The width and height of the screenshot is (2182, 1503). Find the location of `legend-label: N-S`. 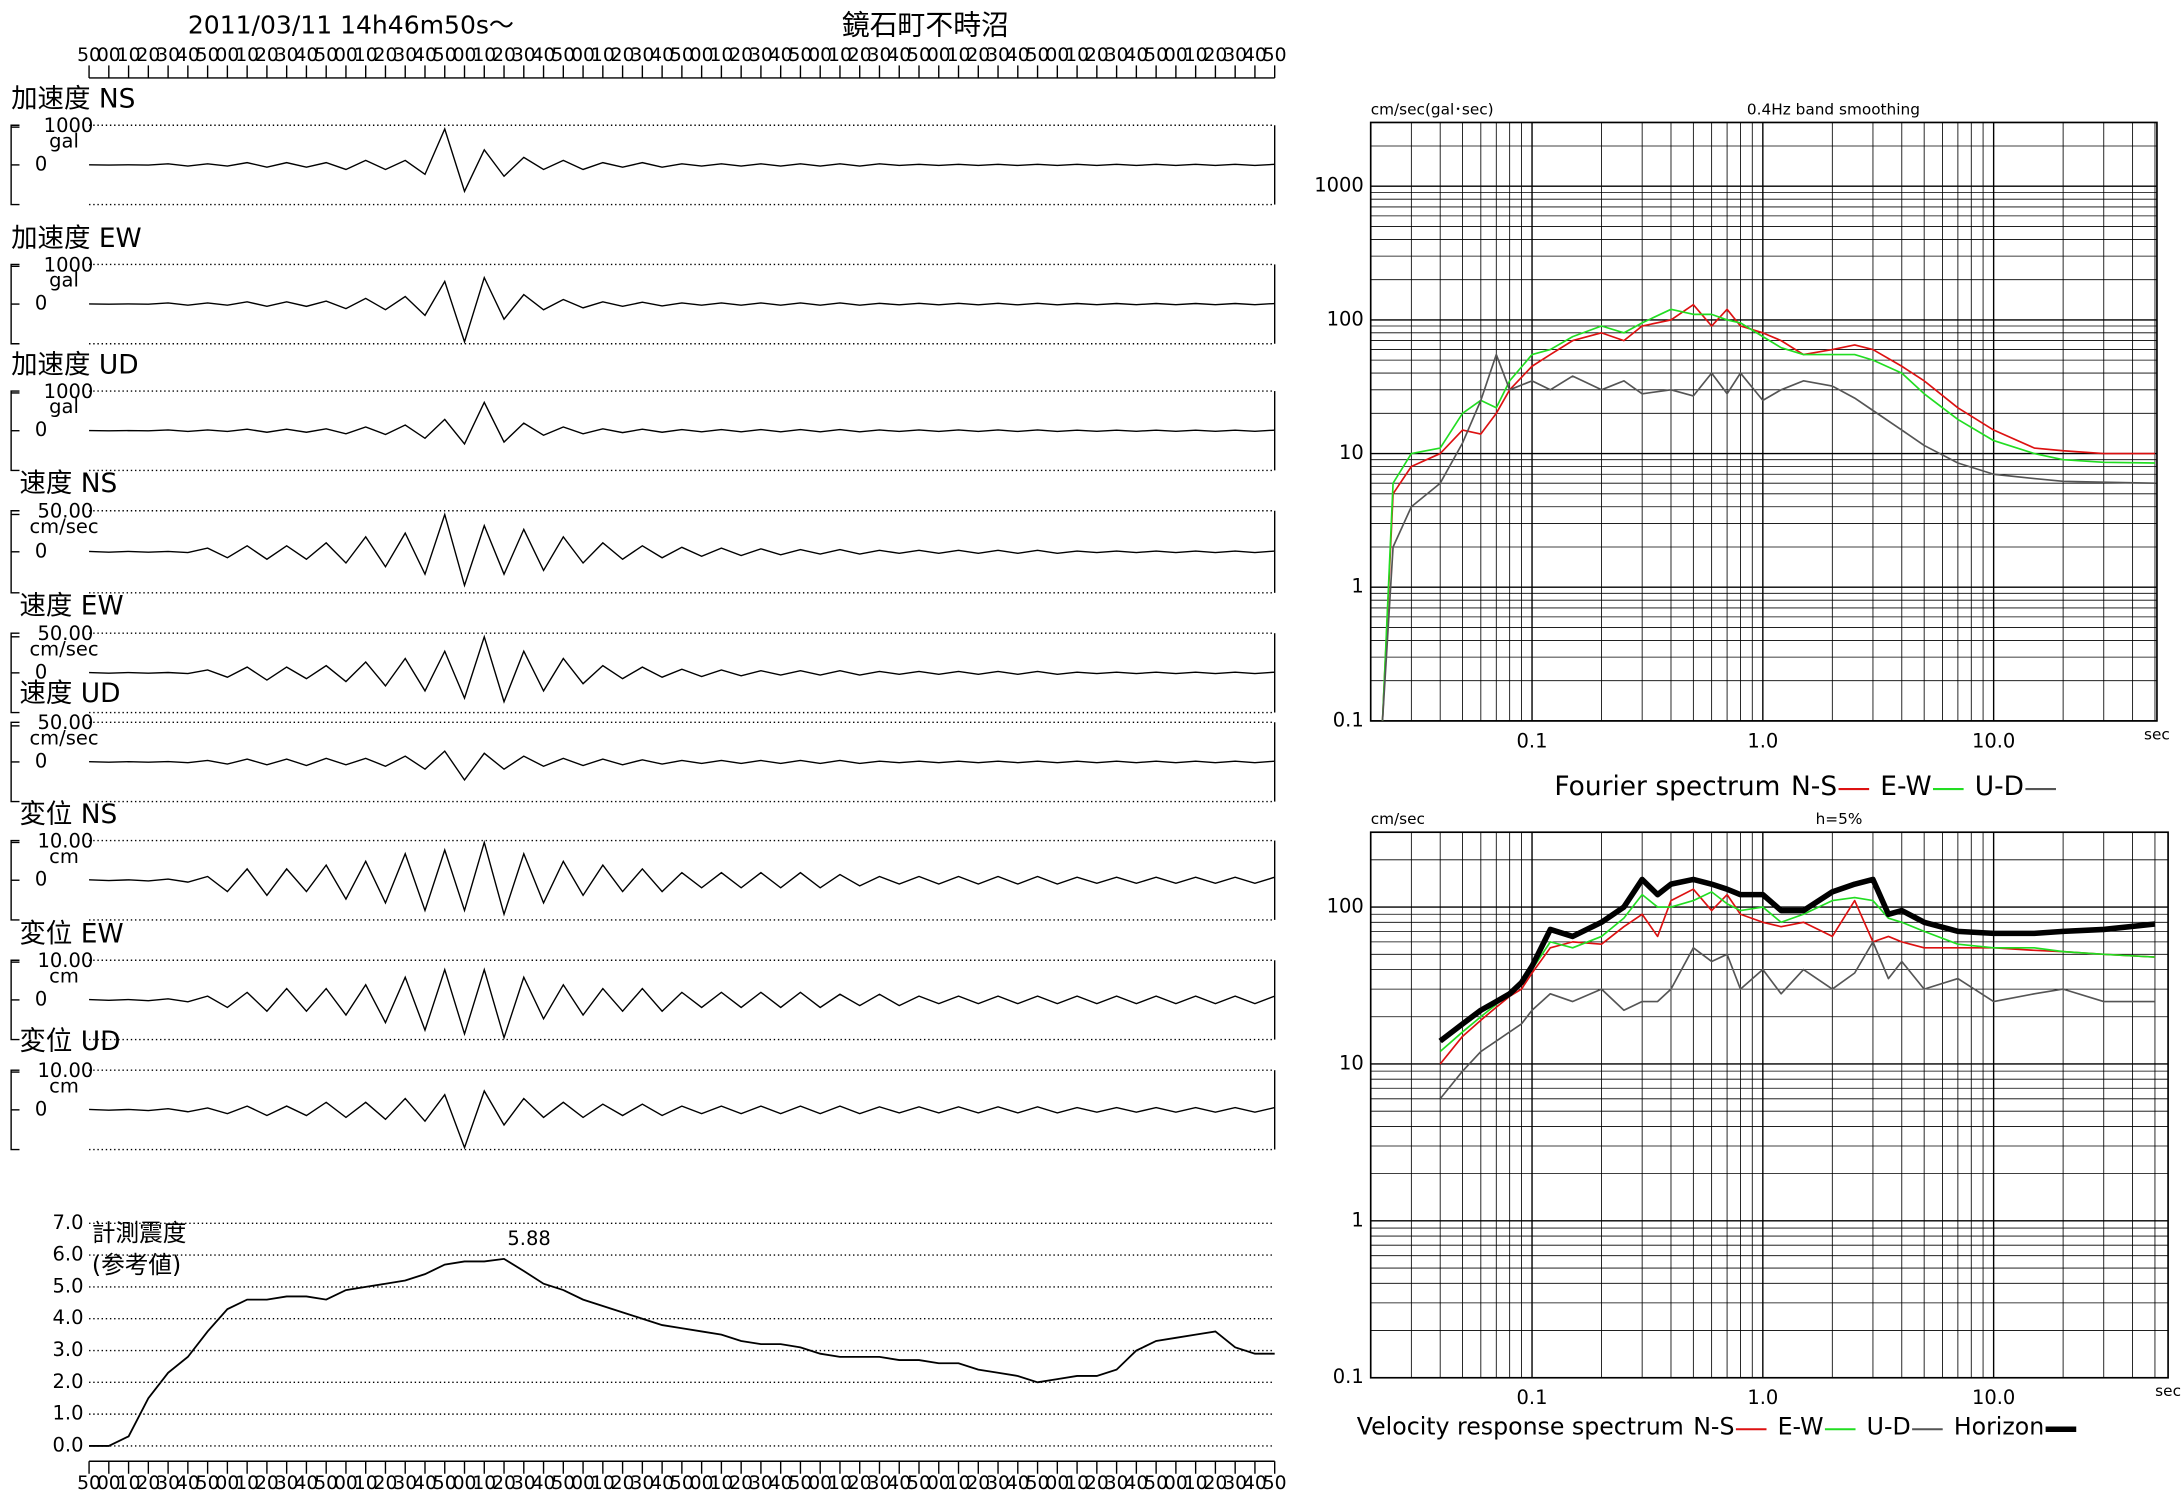

legend-label: N-S is located at coordinates (1713, 1426).